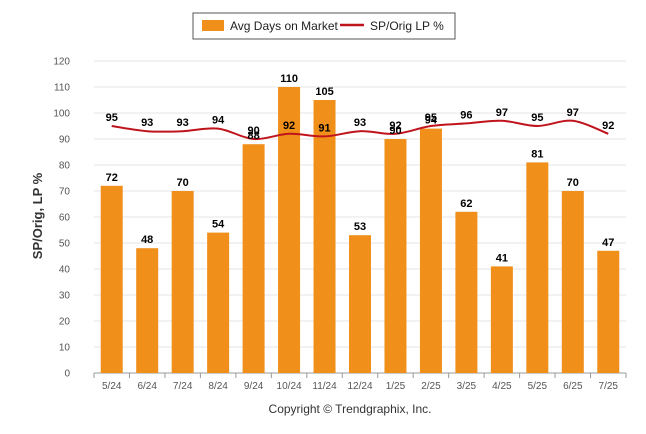 This screenshot has width=646, height=434. What do you see at coordinates (254, 386) in the screenshot?
I see `x-tick-label: 9/24` at bounding box center [254, 386].